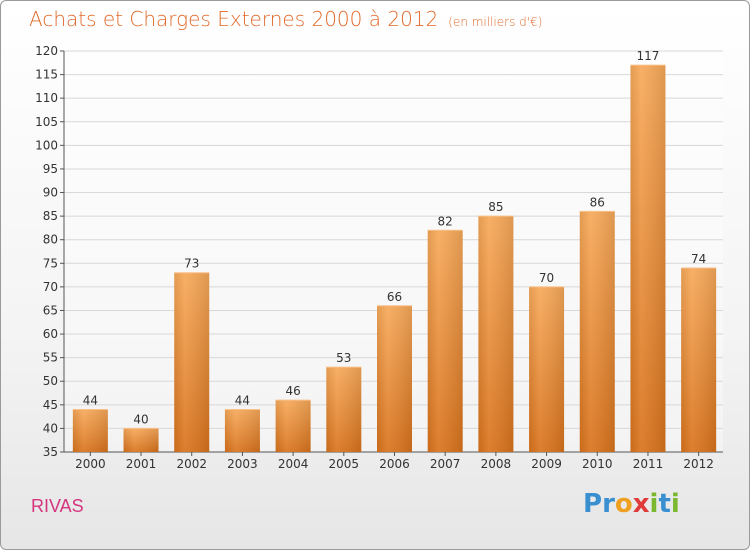 This screenshot has width=750, height=550. I want to click on x-tick-label: 2004, so click(293, 464).